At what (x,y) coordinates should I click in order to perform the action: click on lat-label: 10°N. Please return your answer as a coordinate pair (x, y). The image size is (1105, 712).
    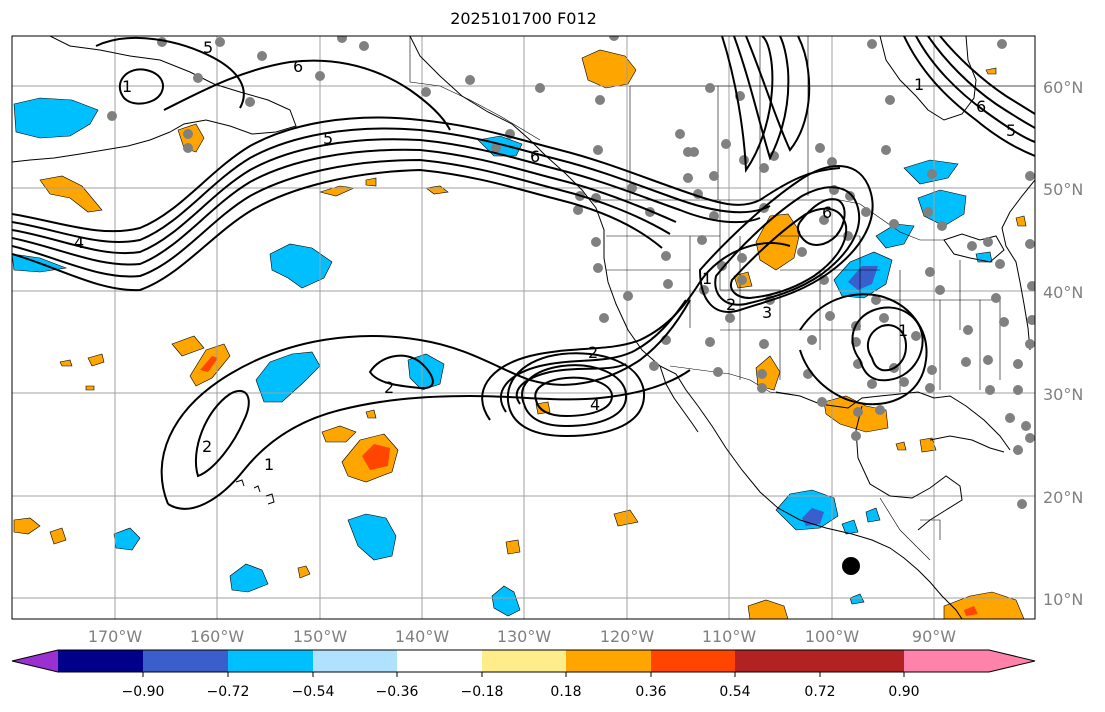
    Looking at the image, I should click on (1063, 599).